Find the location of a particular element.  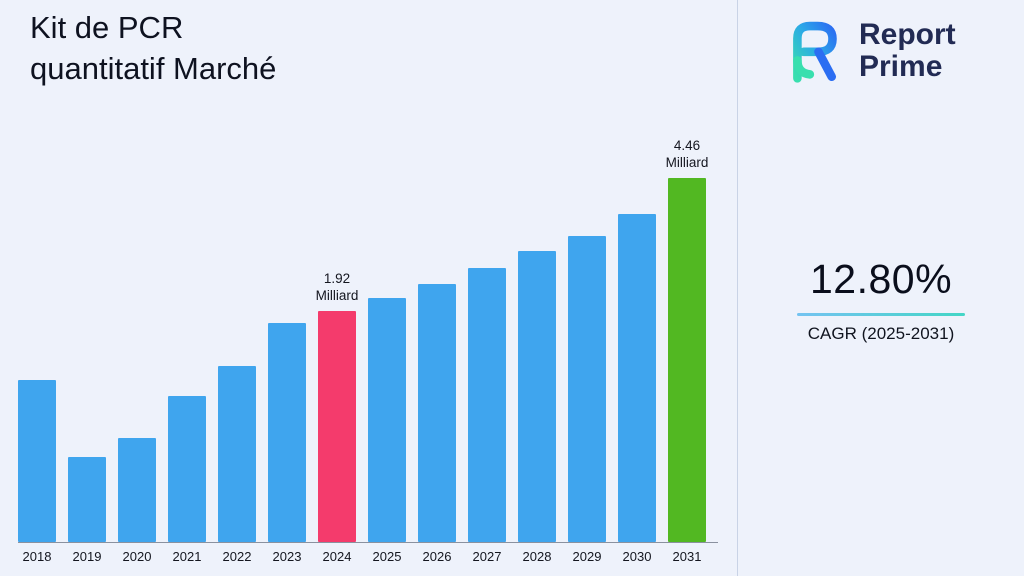

x-axis-label-2023: 2023 is located at coordinates (287, 556).